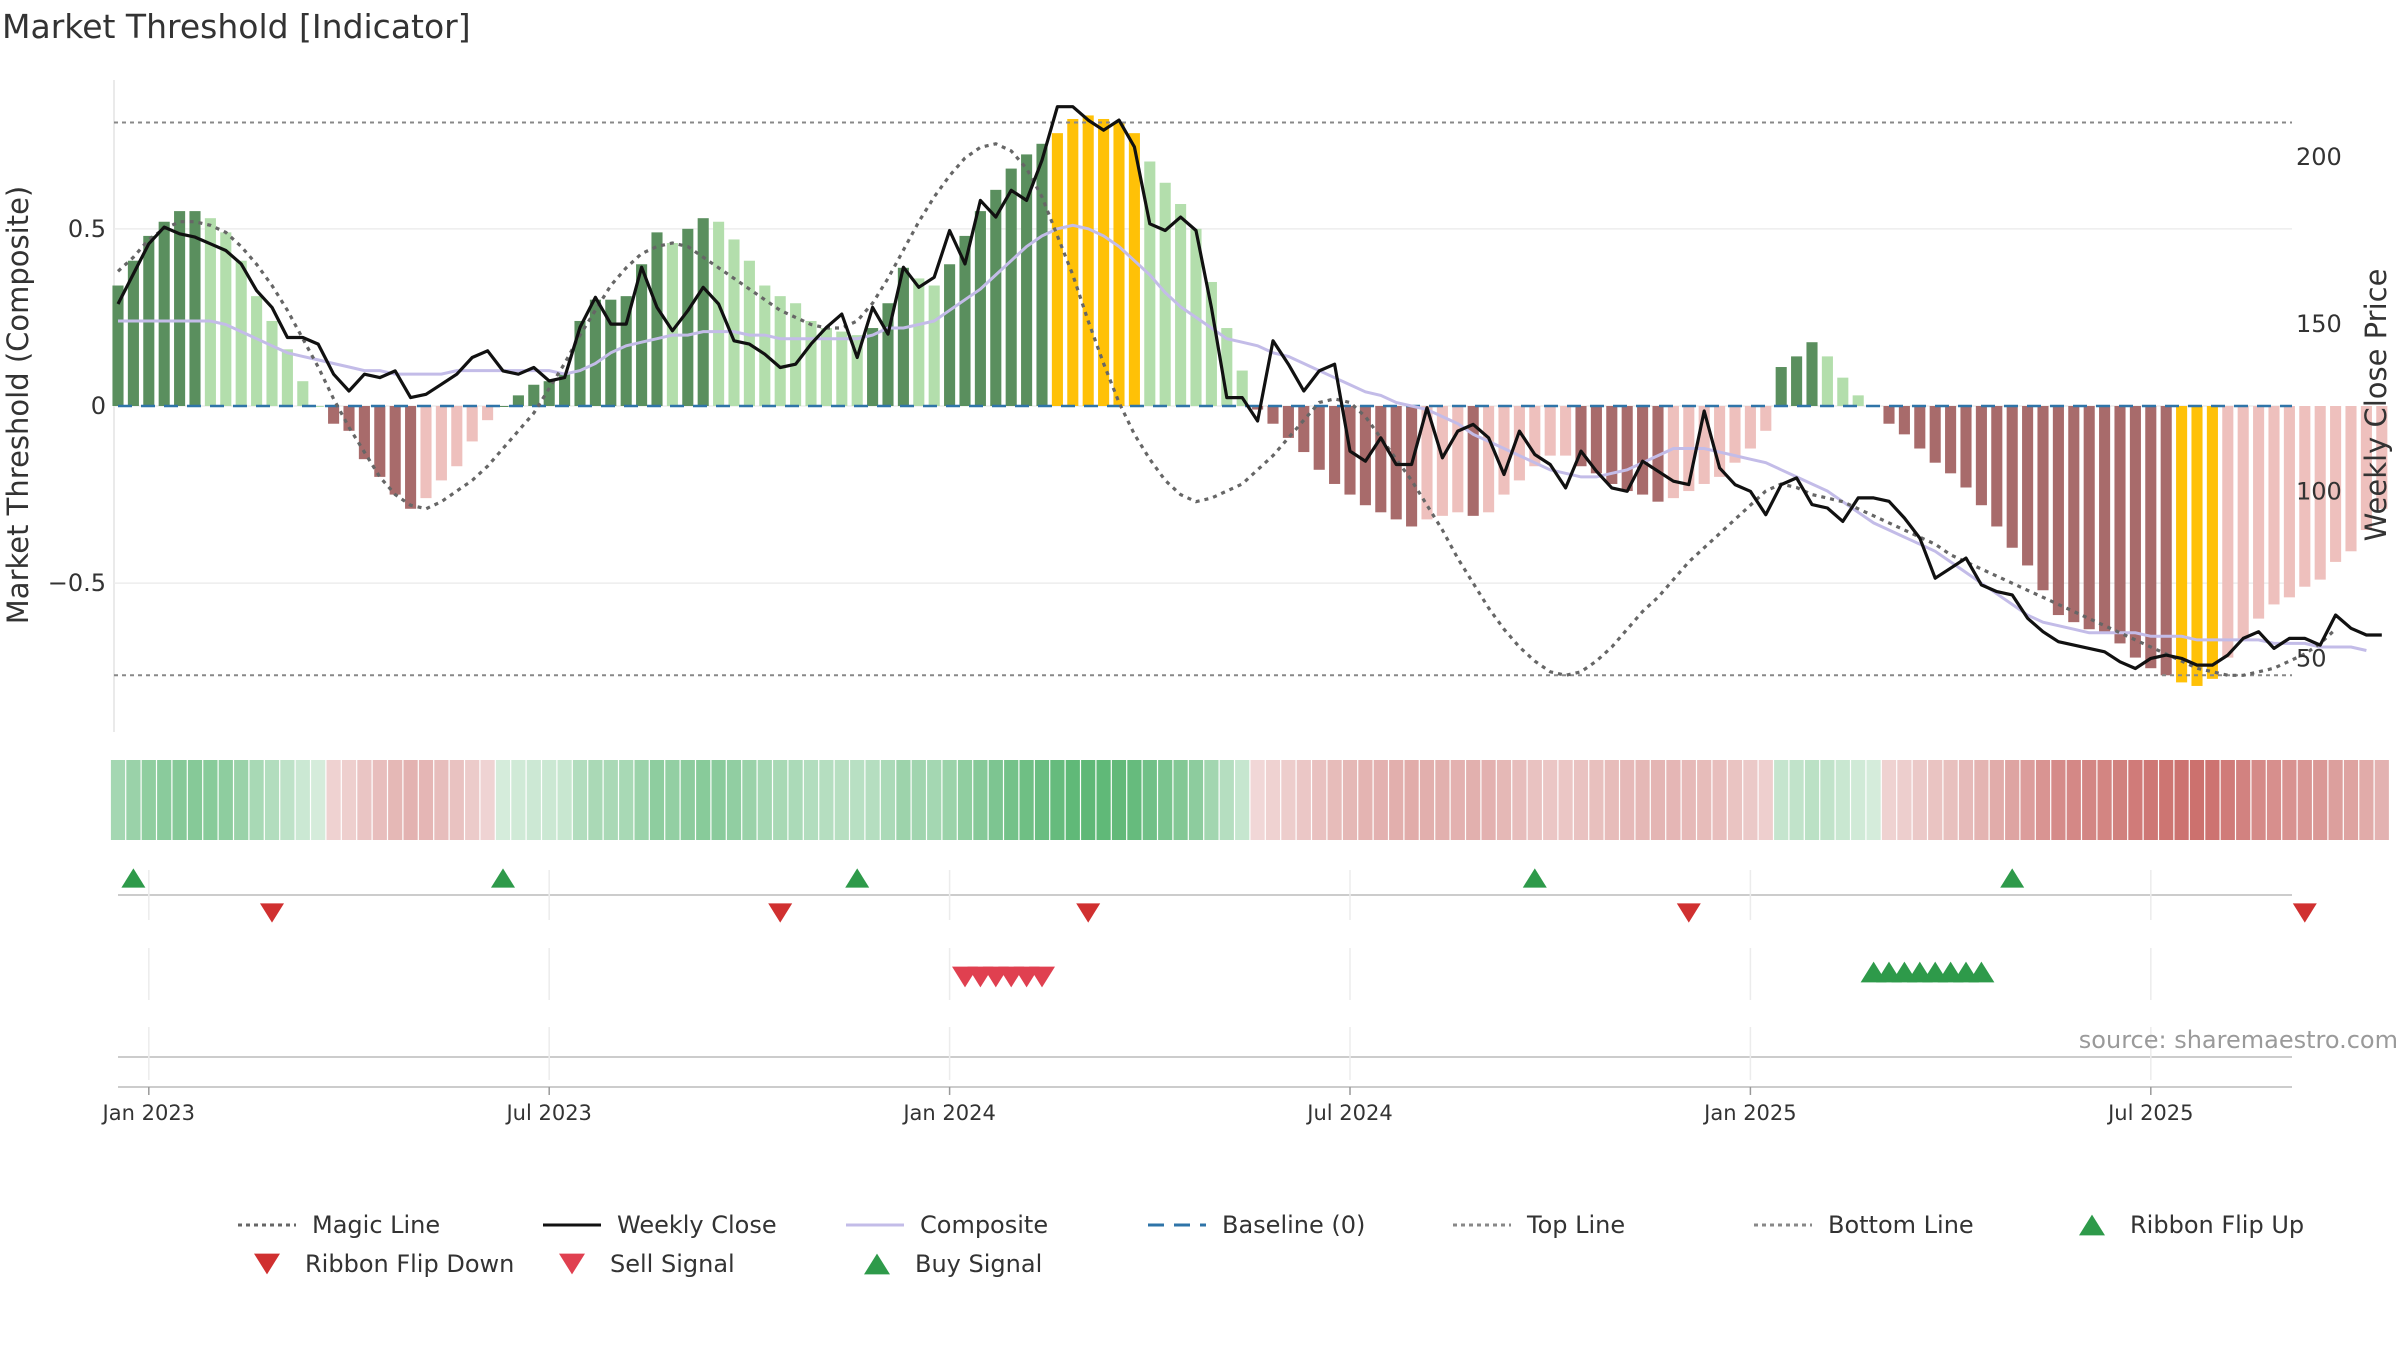  I want to click on vertical-gridlines, so click(1150, 975).